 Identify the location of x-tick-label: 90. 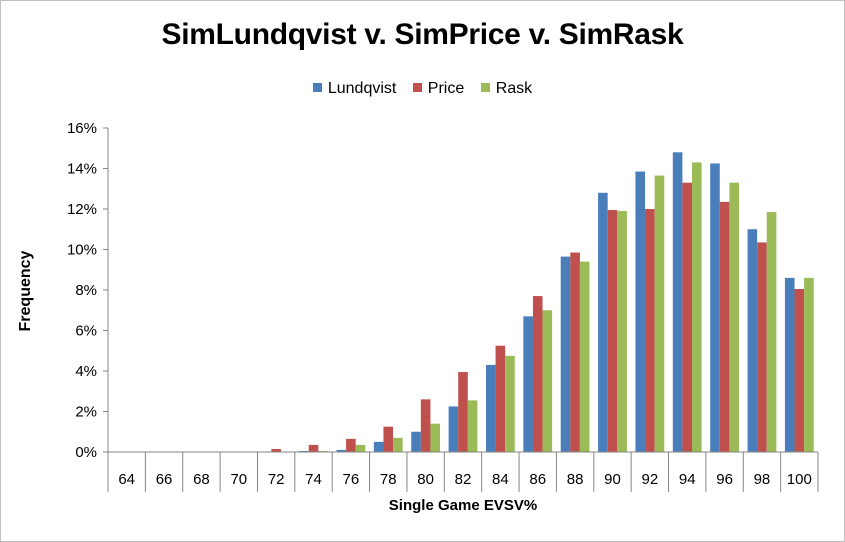
(612, 479).